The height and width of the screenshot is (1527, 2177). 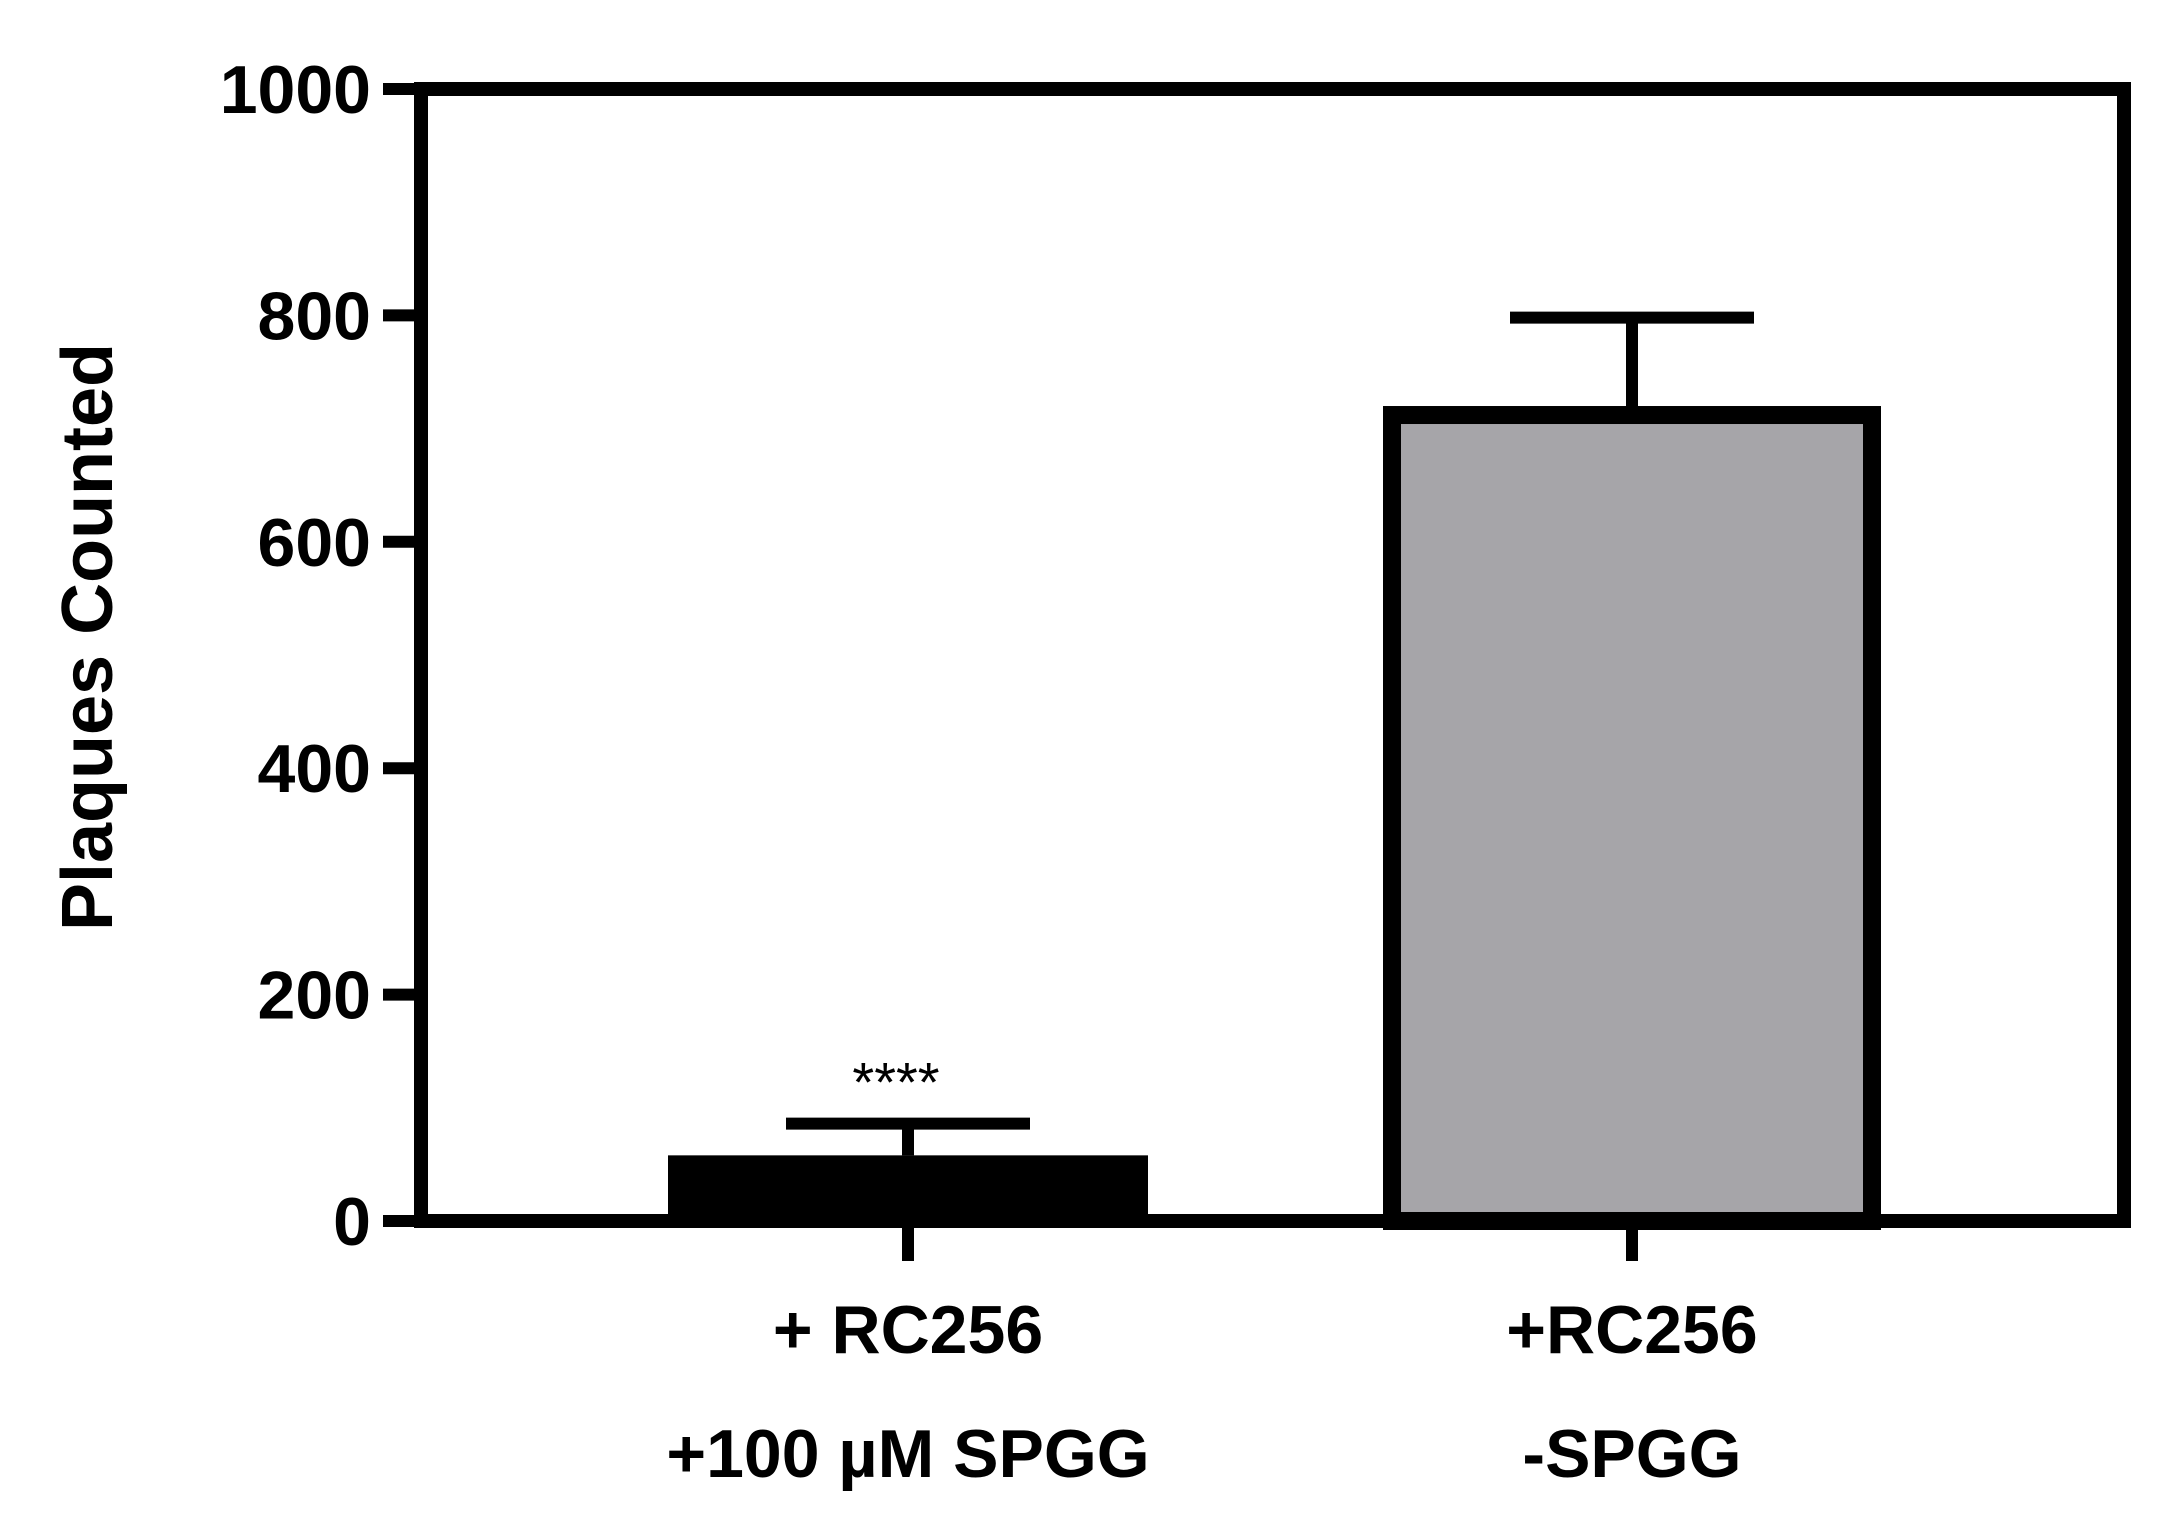 What do you see at coordinates (908, 1330) in the screenshot?
I see `x-category-label-line1: + RC256` at bounding box center [908, 1330].